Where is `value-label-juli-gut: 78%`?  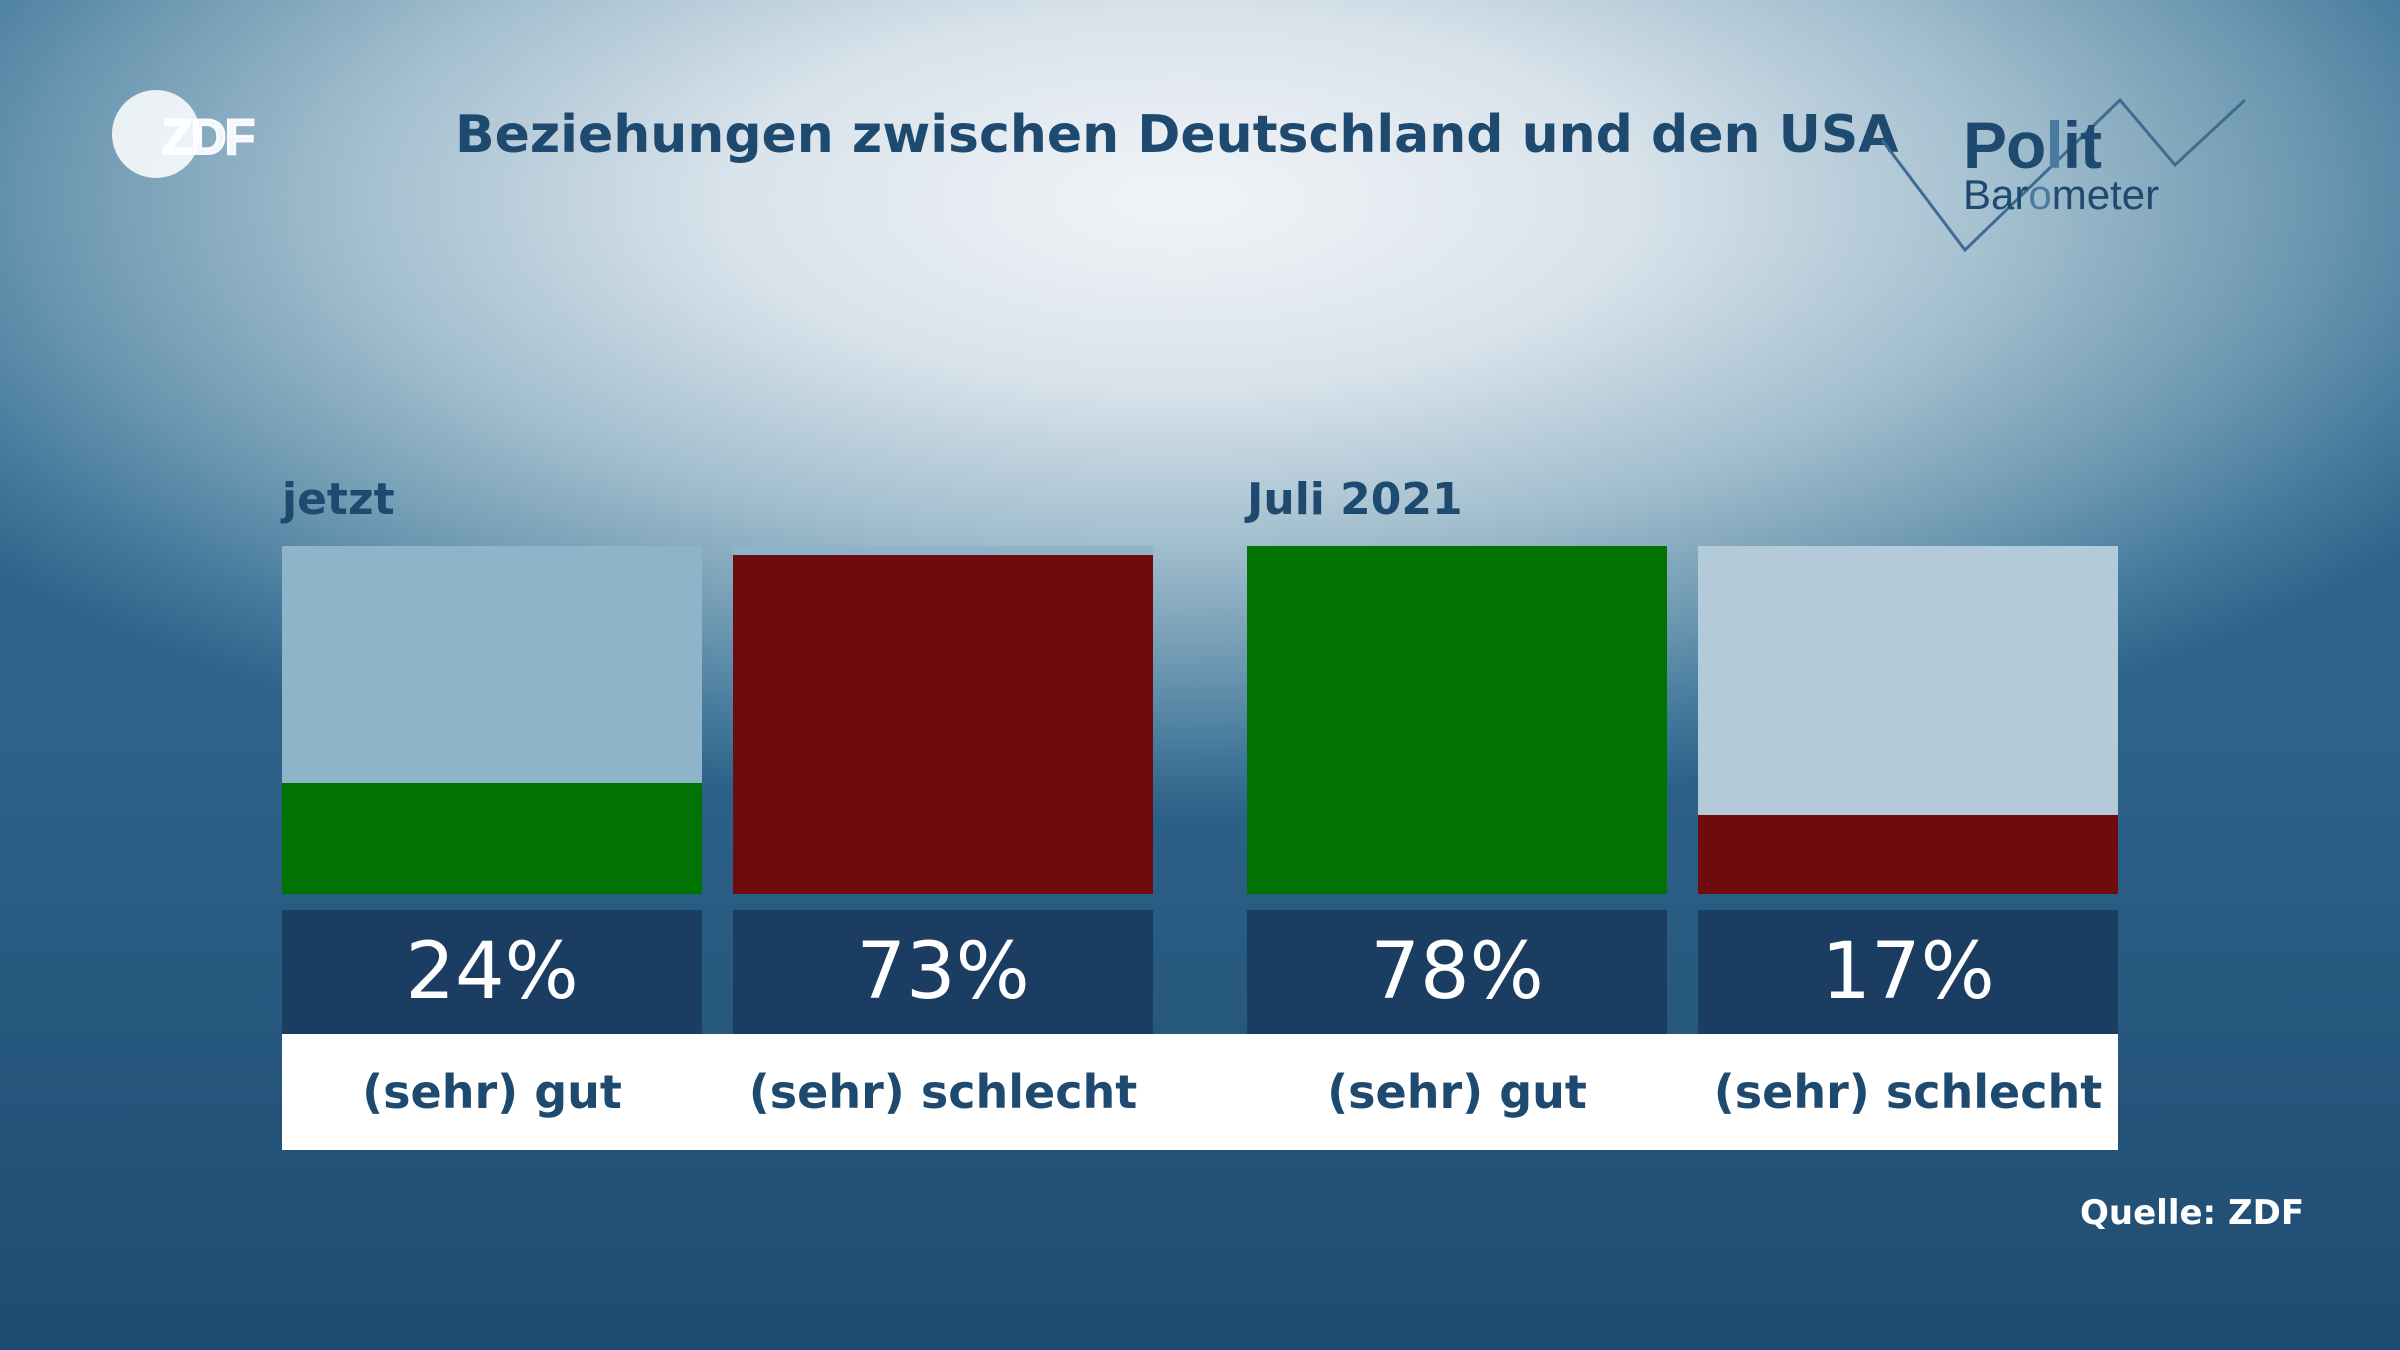
value-label-juli-gut: 78% is located at coordinates (1457, 972).